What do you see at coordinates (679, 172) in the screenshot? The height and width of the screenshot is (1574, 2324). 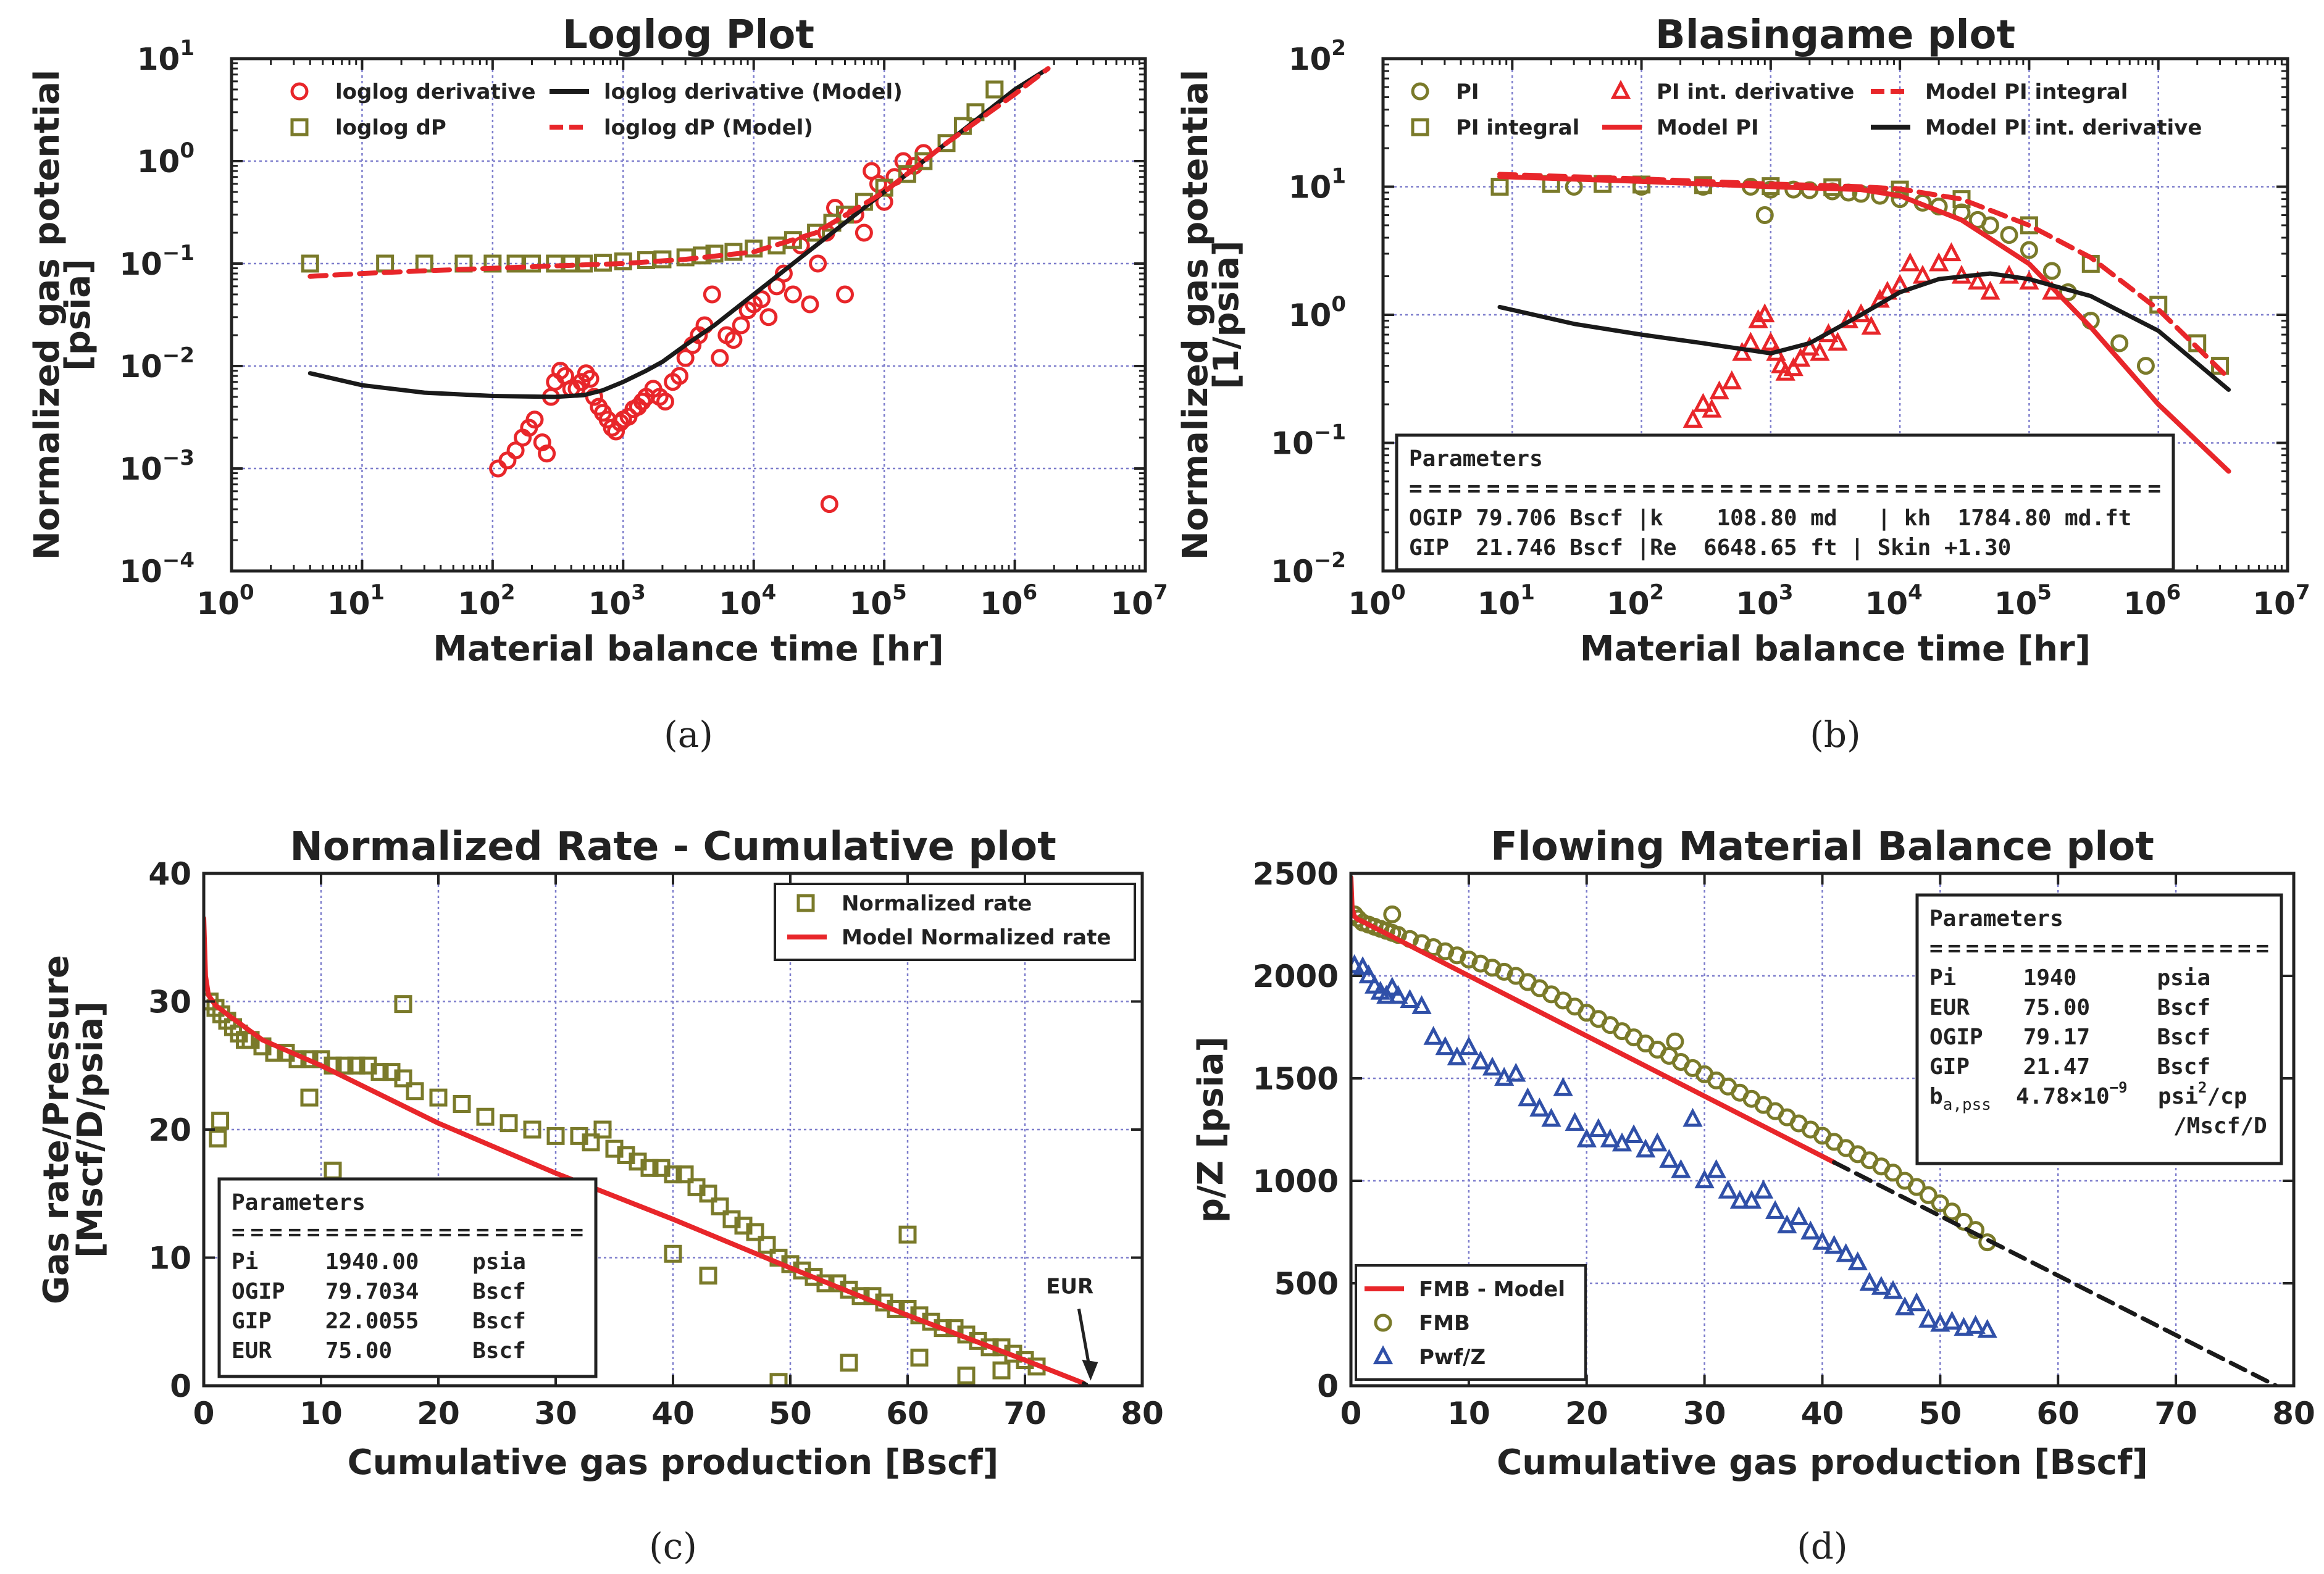 I see `series-loglog-dp-model--line` at bounding box center [679, 172].